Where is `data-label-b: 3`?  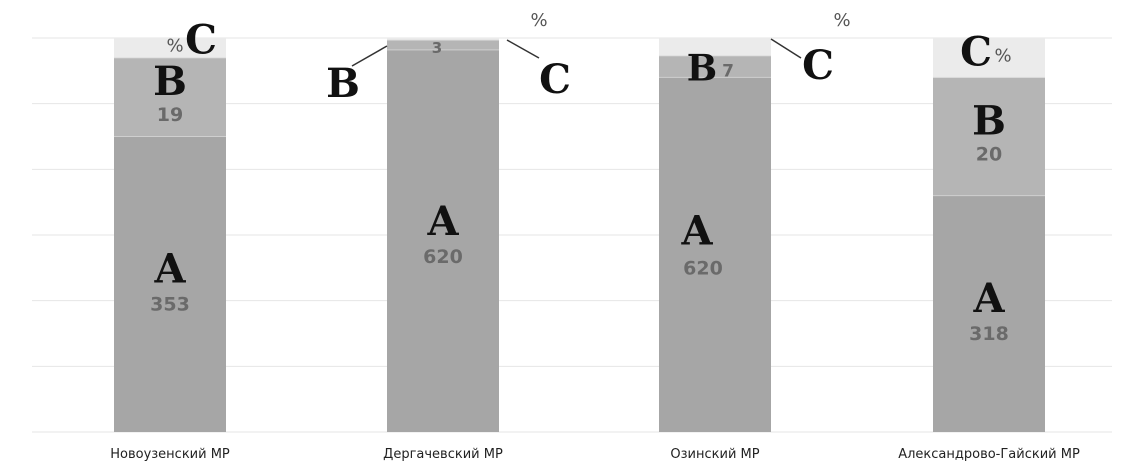 data-label-b: 3 is located at coordinates (437, 48).